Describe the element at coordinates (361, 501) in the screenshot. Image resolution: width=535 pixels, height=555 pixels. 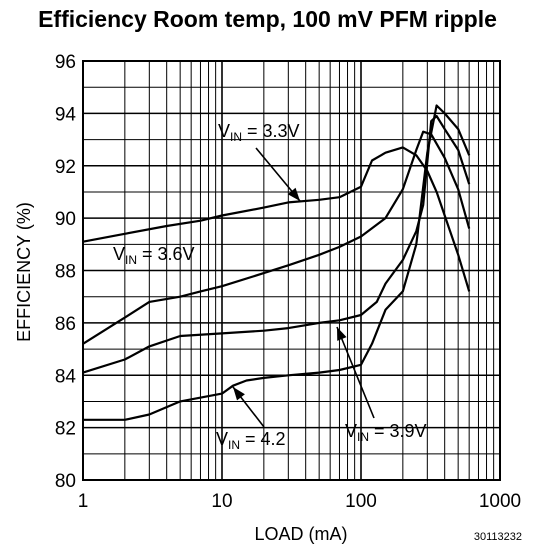
I see `x-tick-label: 100` at that location.